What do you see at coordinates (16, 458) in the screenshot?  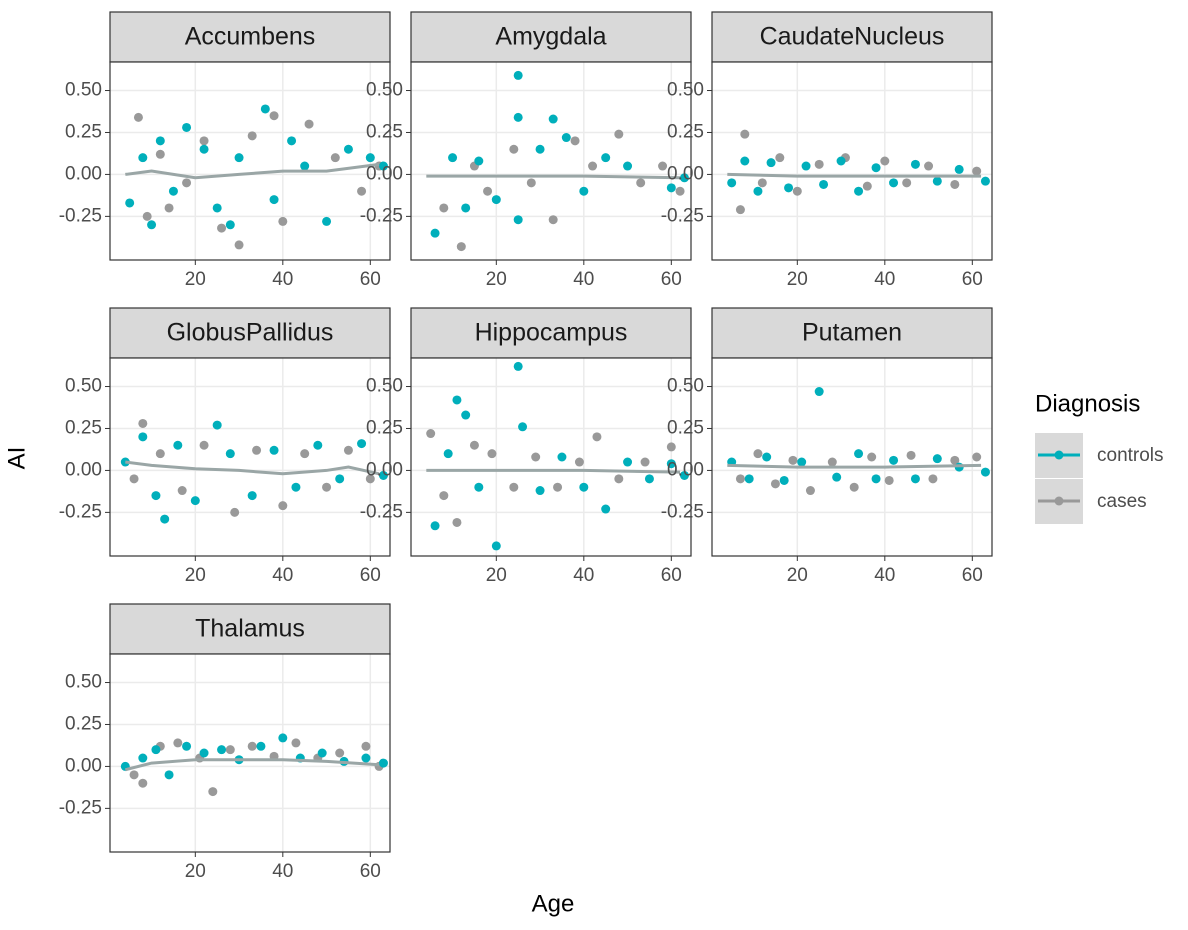 I see `y-axis-title: AI` at bounding box center [16, 458].